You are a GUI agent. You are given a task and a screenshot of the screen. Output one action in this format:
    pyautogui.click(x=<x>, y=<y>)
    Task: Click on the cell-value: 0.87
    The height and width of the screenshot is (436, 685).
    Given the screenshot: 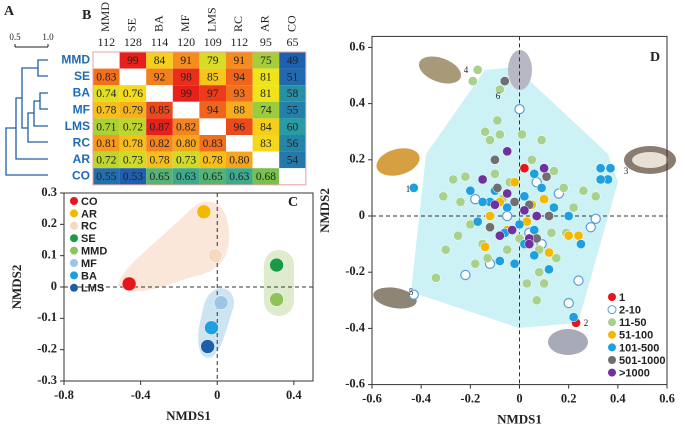 What is the action you would take?
    pyautogui.click(x=159, y=127)
    